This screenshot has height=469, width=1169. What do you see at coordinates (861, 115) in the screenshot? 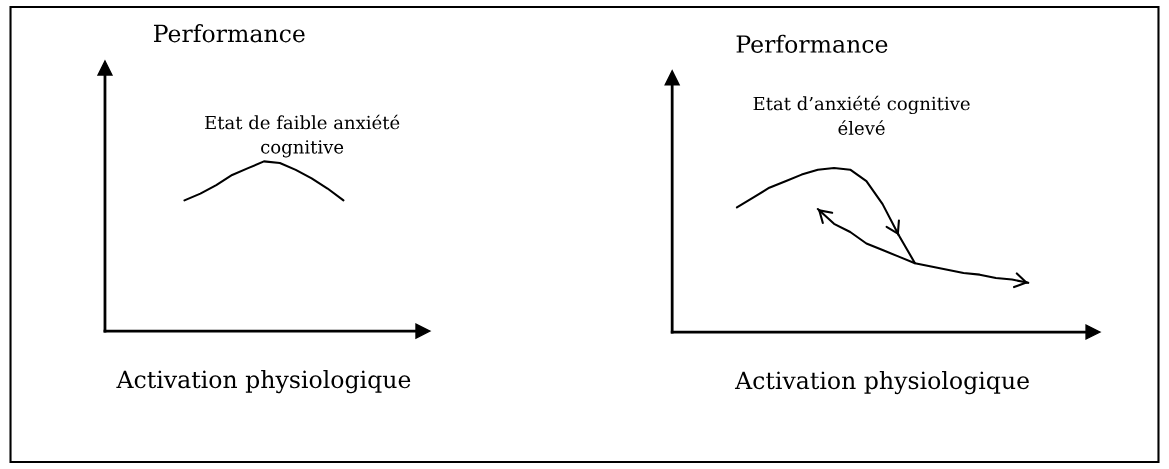
I see `text: Etat d’anxiété cognitive élevé` at bounding box center [861, 115].